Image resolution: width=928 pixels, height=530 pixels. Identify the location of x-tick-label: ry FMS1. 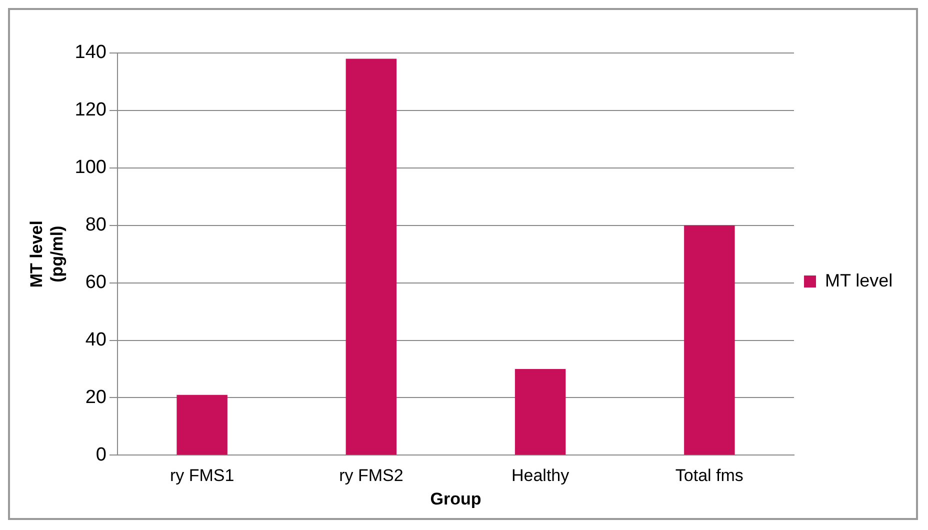
(202, 476).